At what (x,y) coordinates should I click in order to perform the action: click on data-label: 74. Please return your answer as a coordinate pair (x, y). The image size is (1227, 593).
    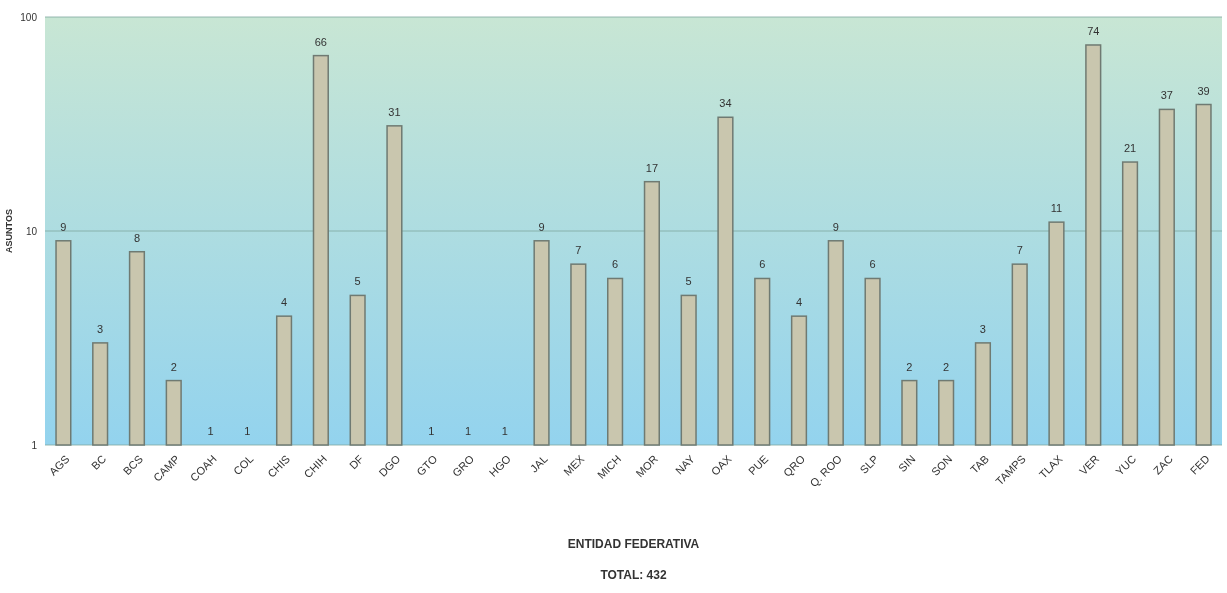
    Looking at the image, I should click on (1093, 30).